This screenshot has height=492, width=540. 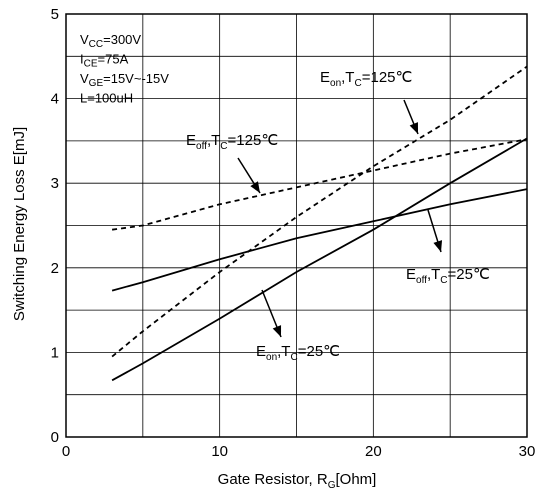 I want to click on x-tick-label: 10, so click(x=219, y=451).